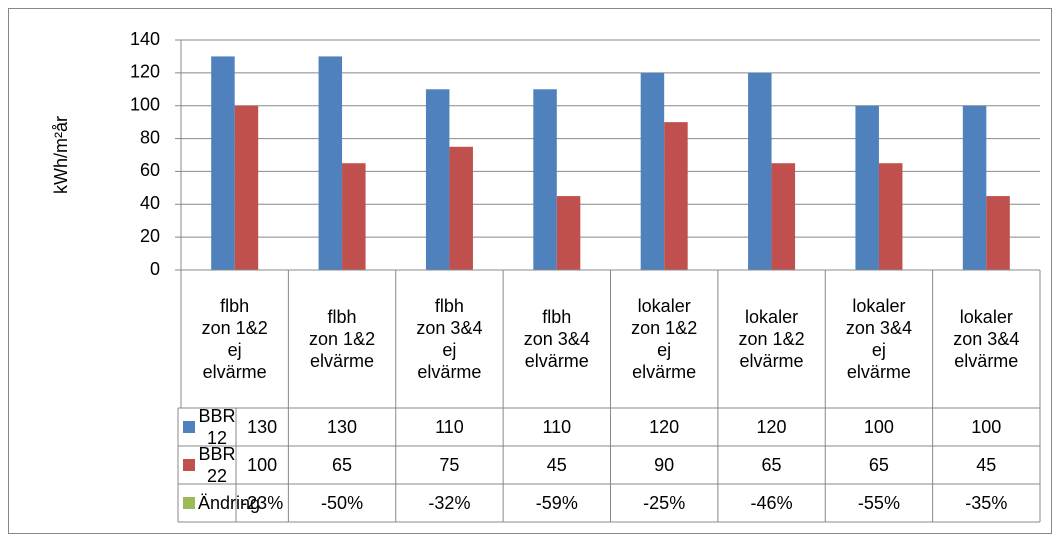  Describe the element at coordinates (150, 236) in the screenshot. I see `y-tick-label: 20` at that location.